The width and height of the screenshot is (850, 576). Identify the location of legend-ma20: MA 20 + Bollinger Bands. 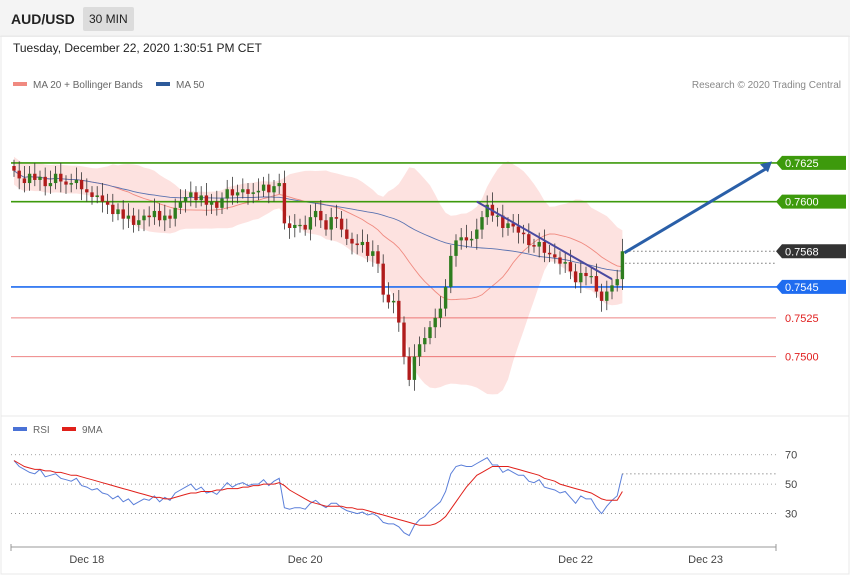
(78, 85).